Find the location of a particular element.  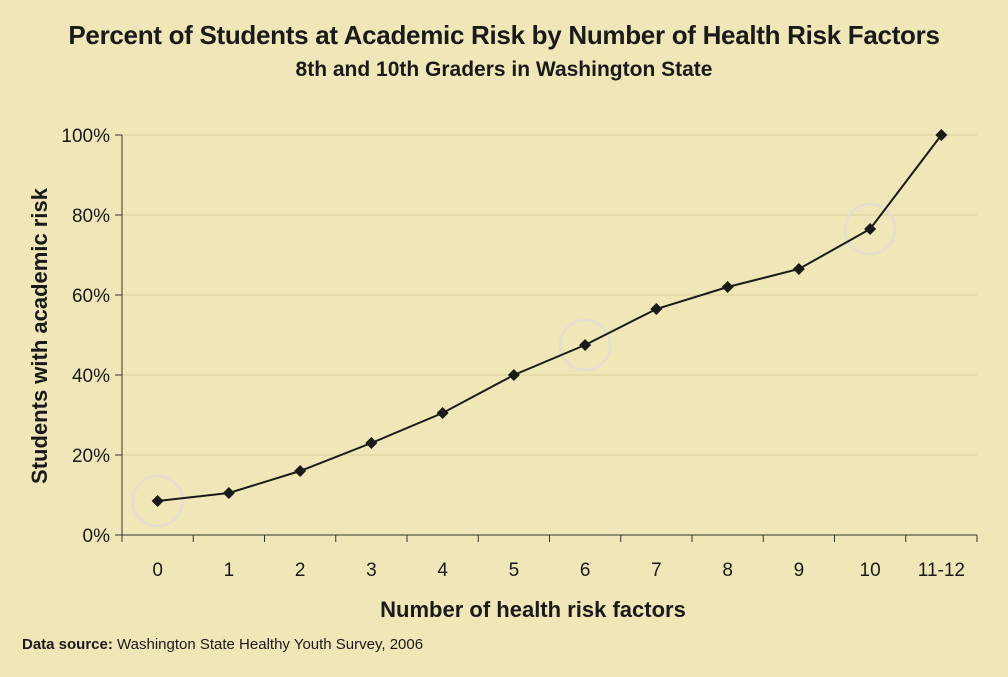

chart-subtitle: 8th and 10th Graders in Washington State is located at coordinates (504, 69).